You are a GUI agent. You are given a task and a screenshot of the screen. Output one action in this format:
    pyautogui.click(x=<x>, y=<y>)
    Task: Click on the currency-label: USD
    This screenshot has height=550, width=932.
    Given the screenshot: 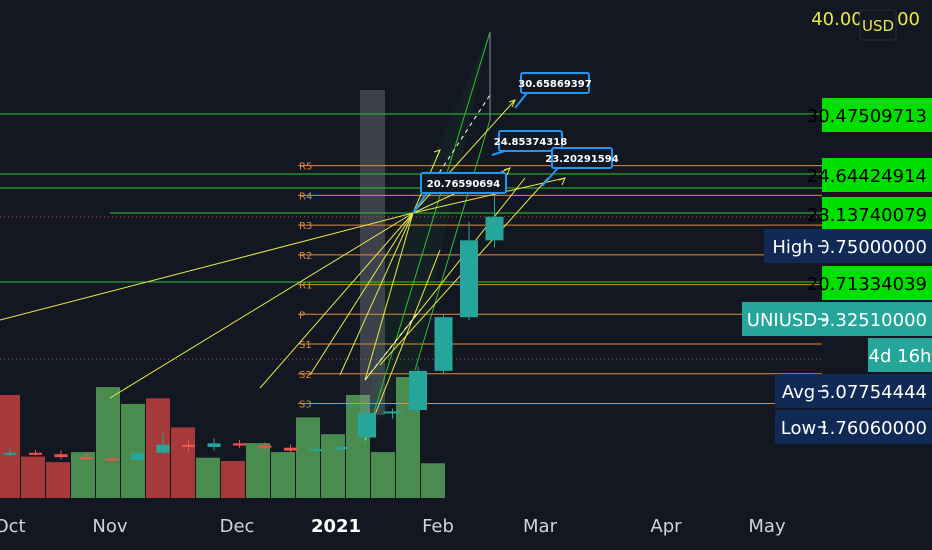 What is the action you would take?
    pyautogui.click(x=878, y=26)
    